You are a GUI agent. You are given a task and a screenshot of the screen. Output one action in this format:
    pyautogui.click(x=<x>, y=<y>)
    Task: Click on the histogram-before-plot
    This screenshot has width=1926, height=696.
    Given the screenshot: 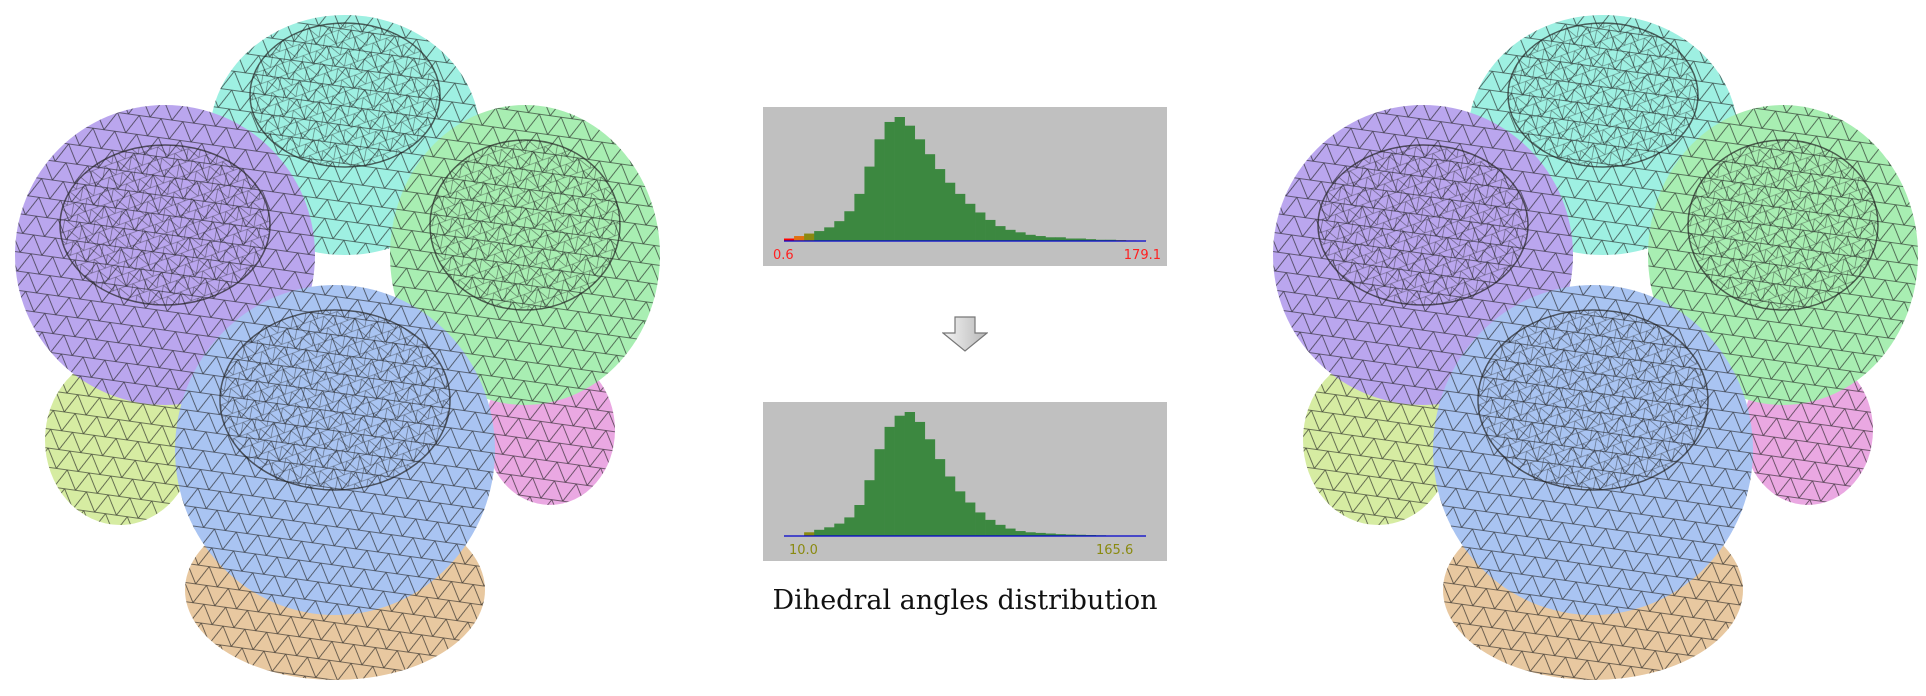 What is the action you would take?
    pyautogui.click(x=965, y=179)
    